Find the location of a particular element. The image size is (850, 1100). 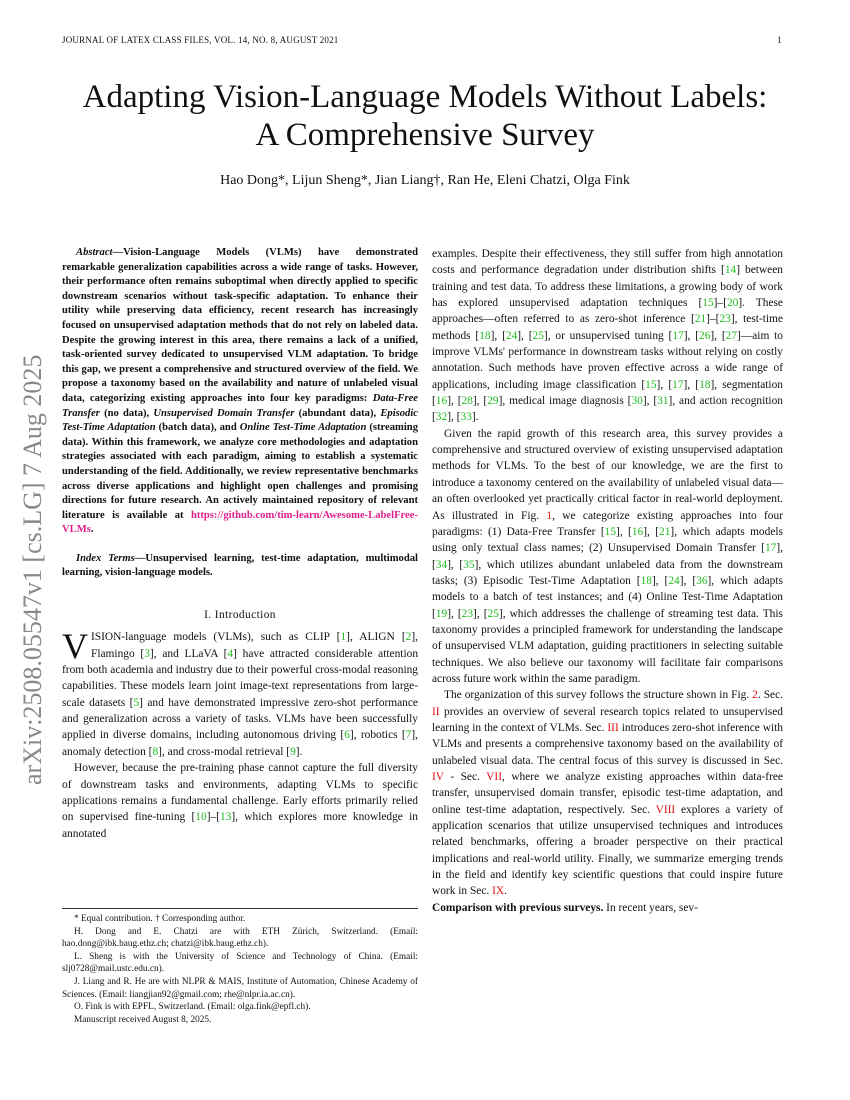

citation-link: 14 is located at coordinates (730, 270).